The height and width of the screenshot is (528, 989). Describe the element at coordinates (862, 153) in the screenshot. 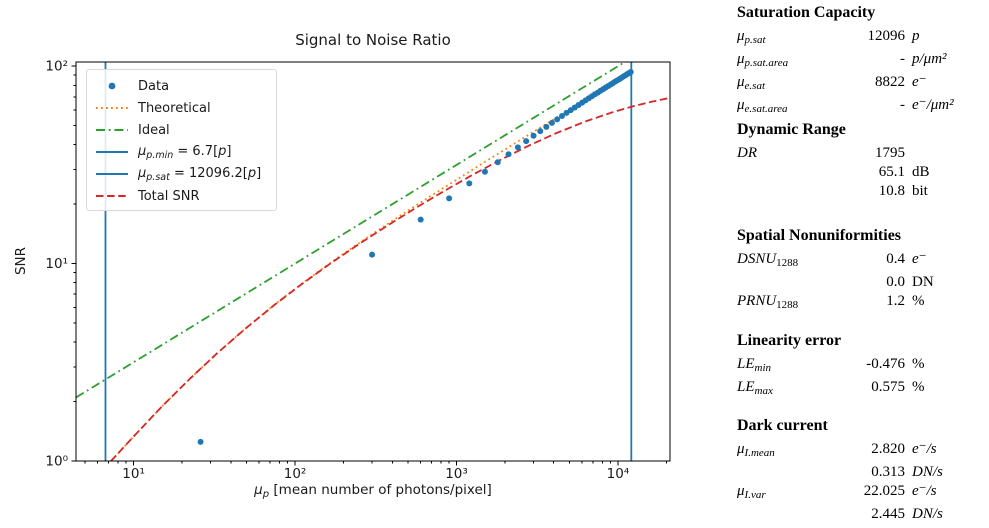

I see `stat-row: DR 1795` at that location.